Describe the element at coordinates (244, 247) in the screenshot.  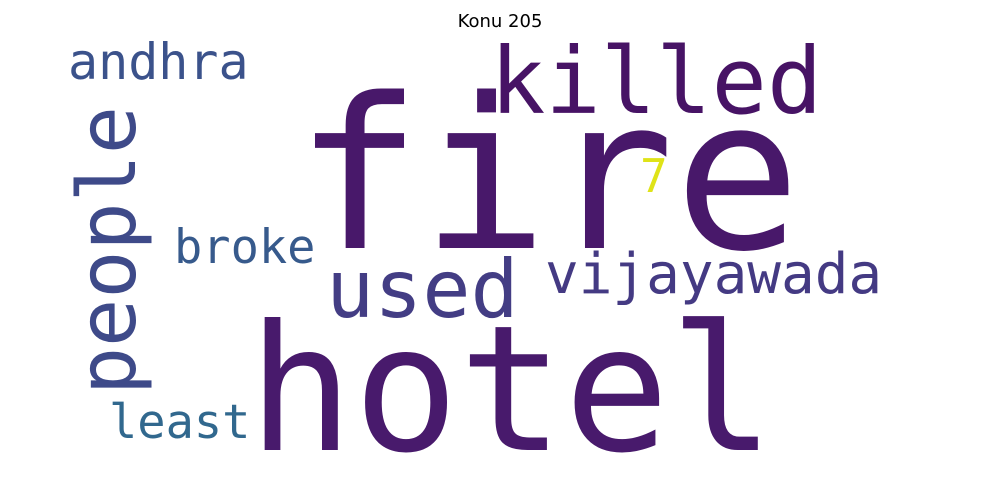
I see `word-broke: broke` at that location.